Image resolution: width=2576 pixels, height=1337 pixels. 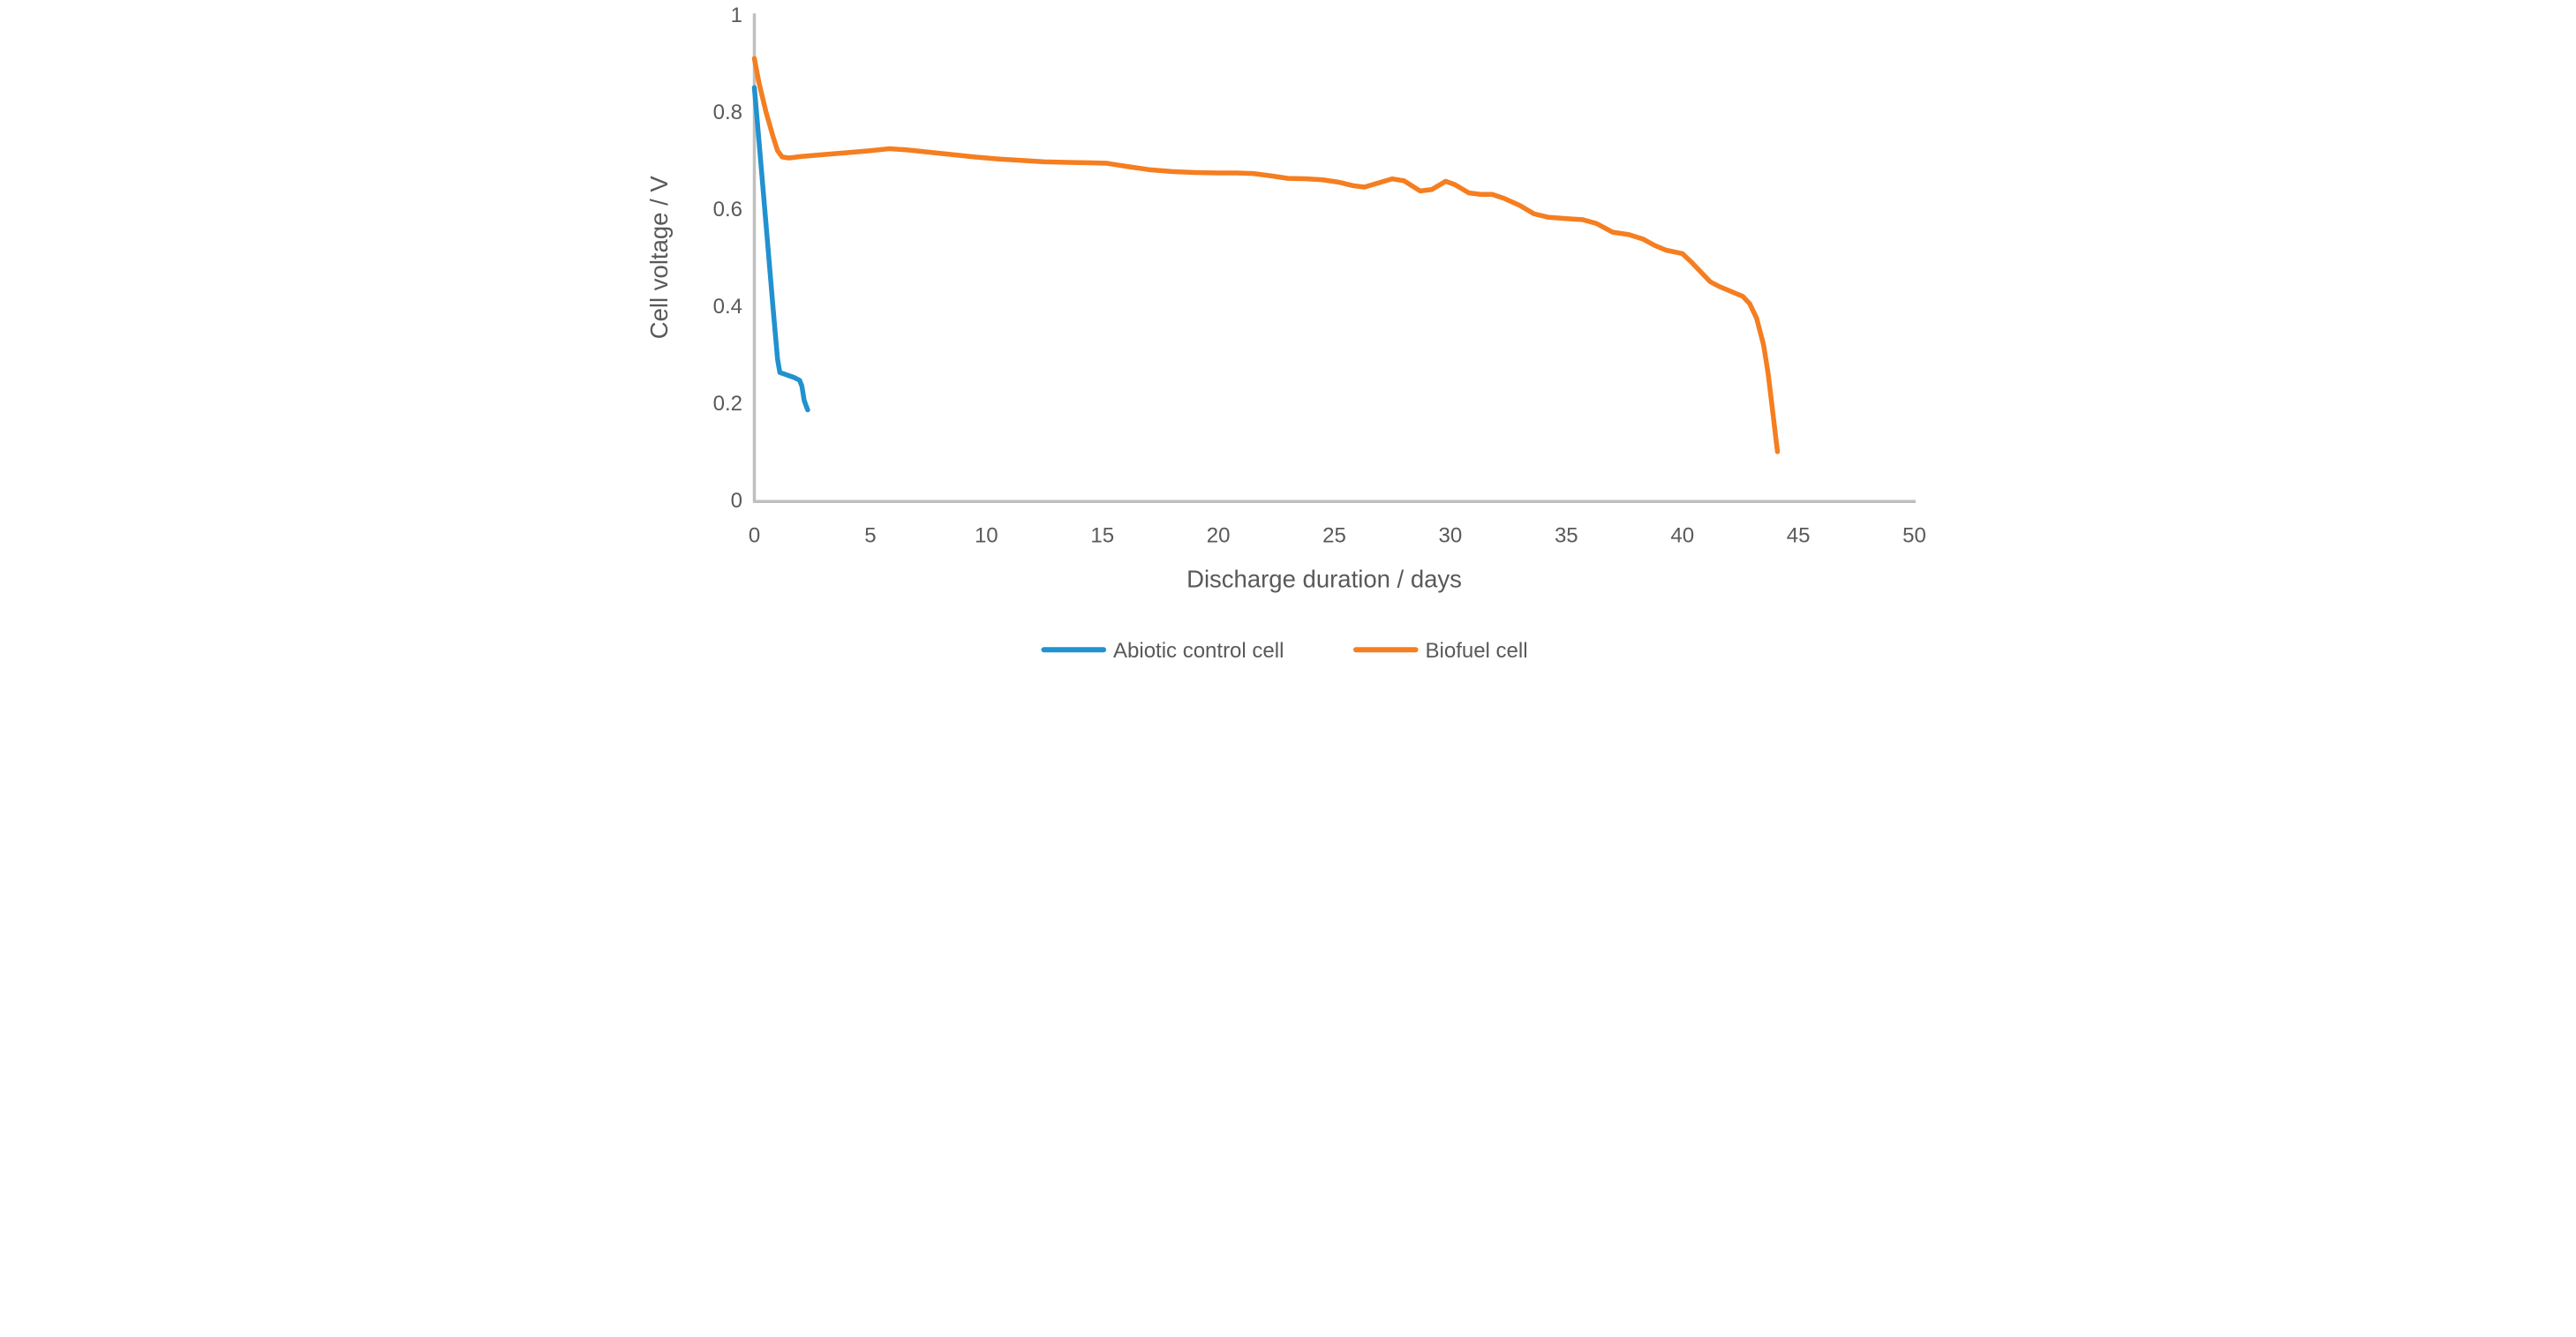 I want to click on x-tick-label: 25, so click(x=1334, y=535).